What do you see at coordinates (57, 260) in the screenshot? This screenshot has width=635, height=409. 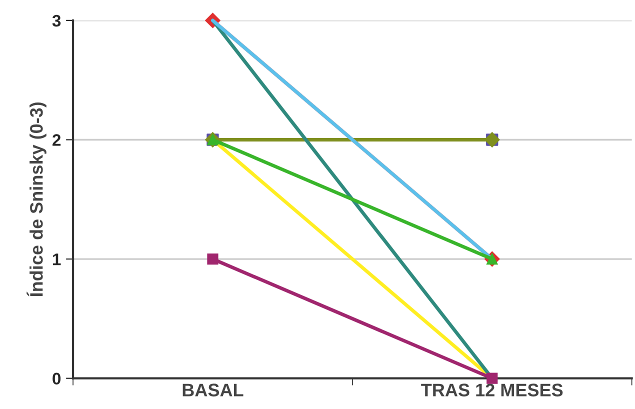 I see `y-tick-label: 1` at bounding box center [57, 260].